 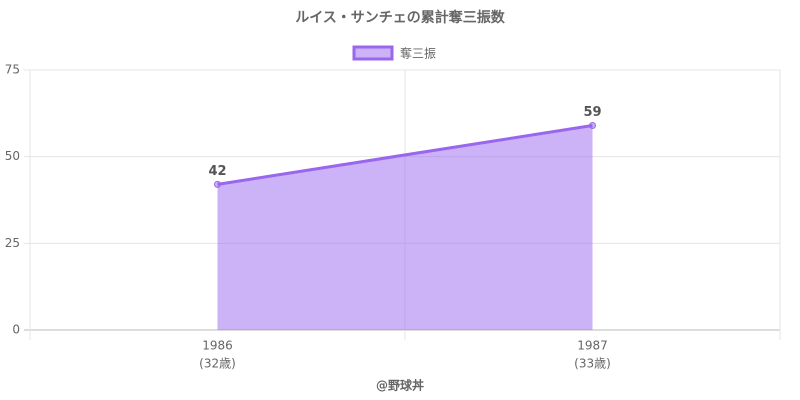 I want to click on data-label: 42, so click(x=217, y=171).